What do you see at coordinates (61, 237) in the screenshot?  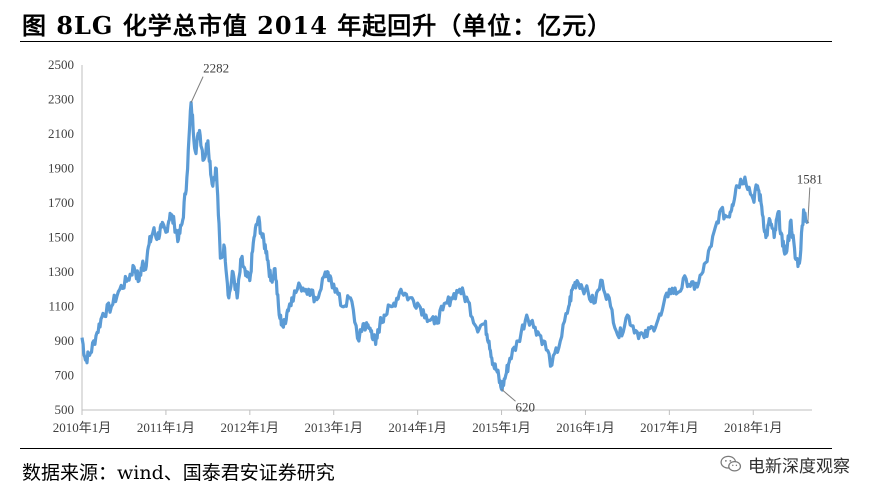 I see `y-tick-label: 1500` at bounding box center [61, 237].